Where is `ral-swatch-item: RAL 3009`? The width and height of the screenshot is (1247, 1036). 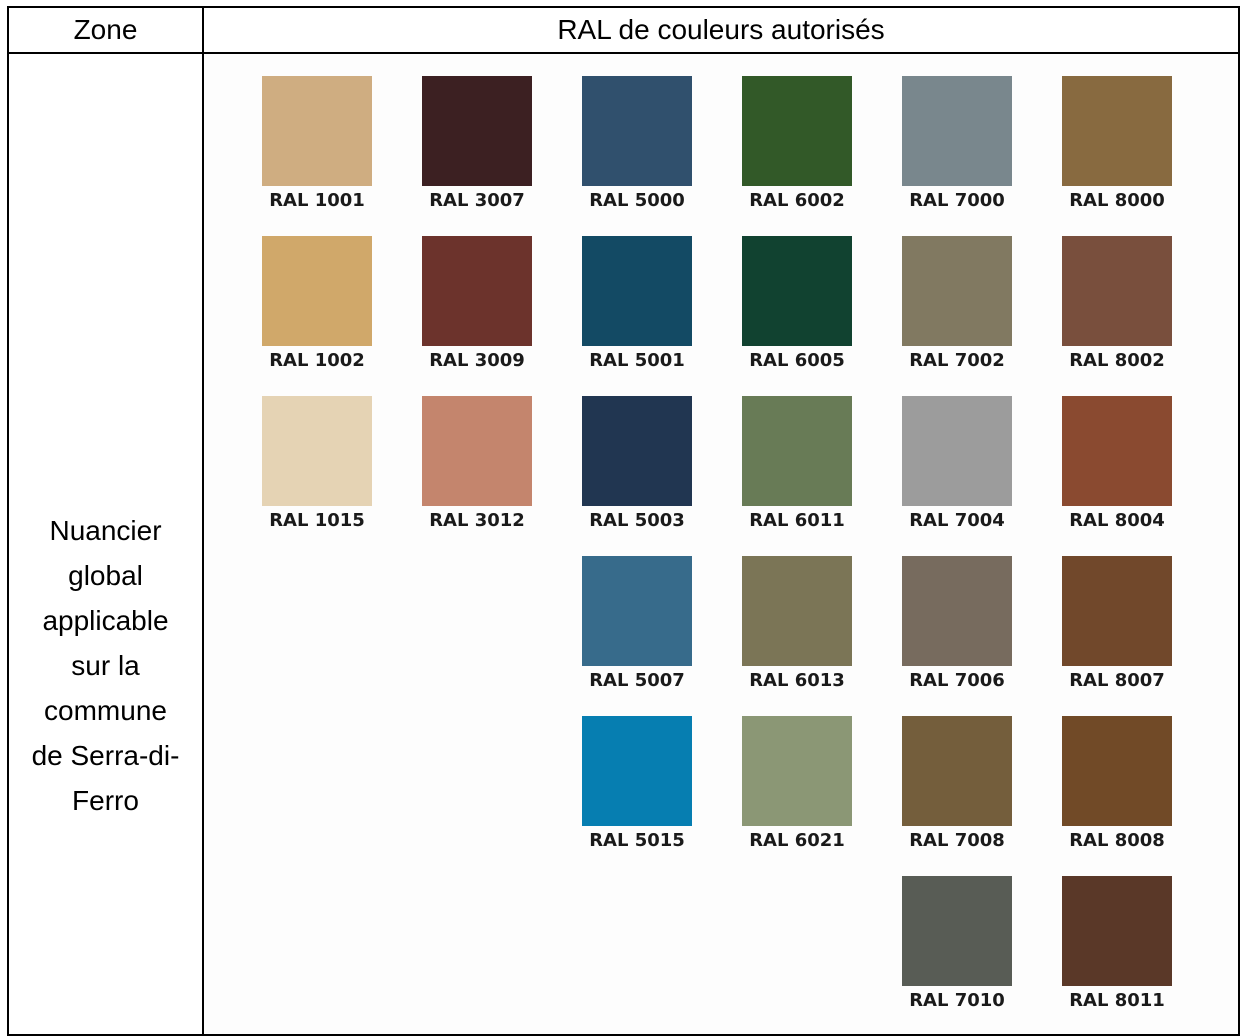
ral-swatch-item: RAL 3009 is located at coordinates (477, 306).